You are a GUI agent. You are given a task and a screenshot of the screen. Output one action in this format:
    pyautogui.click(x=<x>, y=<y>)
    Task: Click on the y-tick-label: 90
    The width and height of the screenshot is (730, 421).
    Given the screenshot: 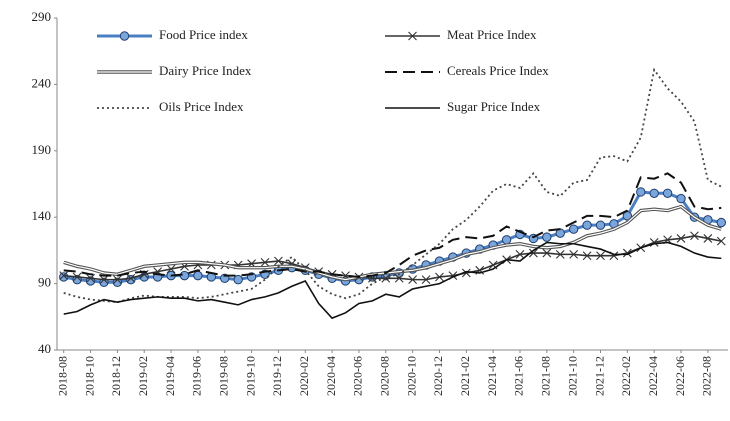 What is the action you would take?
    pyautogui.click(x=44, y=282)
    